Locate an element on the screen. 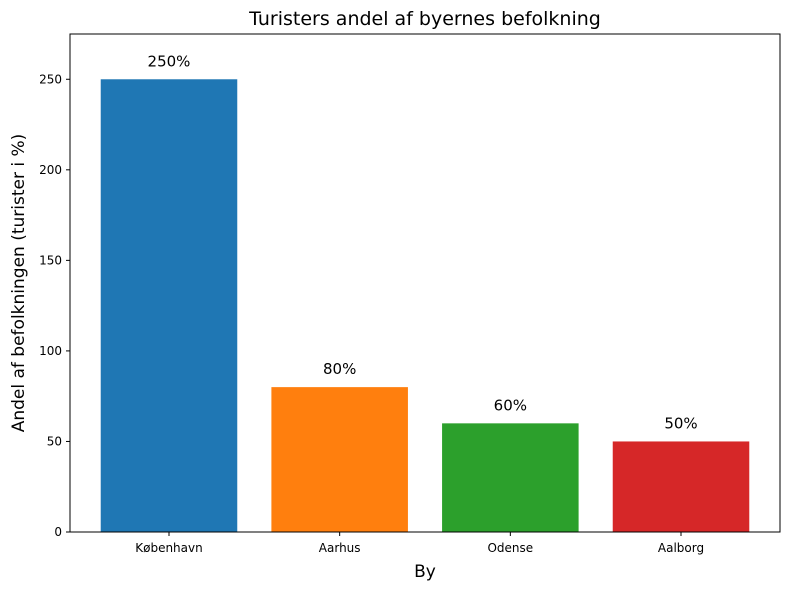  bar-value-label: 50% is located at coordinates (680, 423).